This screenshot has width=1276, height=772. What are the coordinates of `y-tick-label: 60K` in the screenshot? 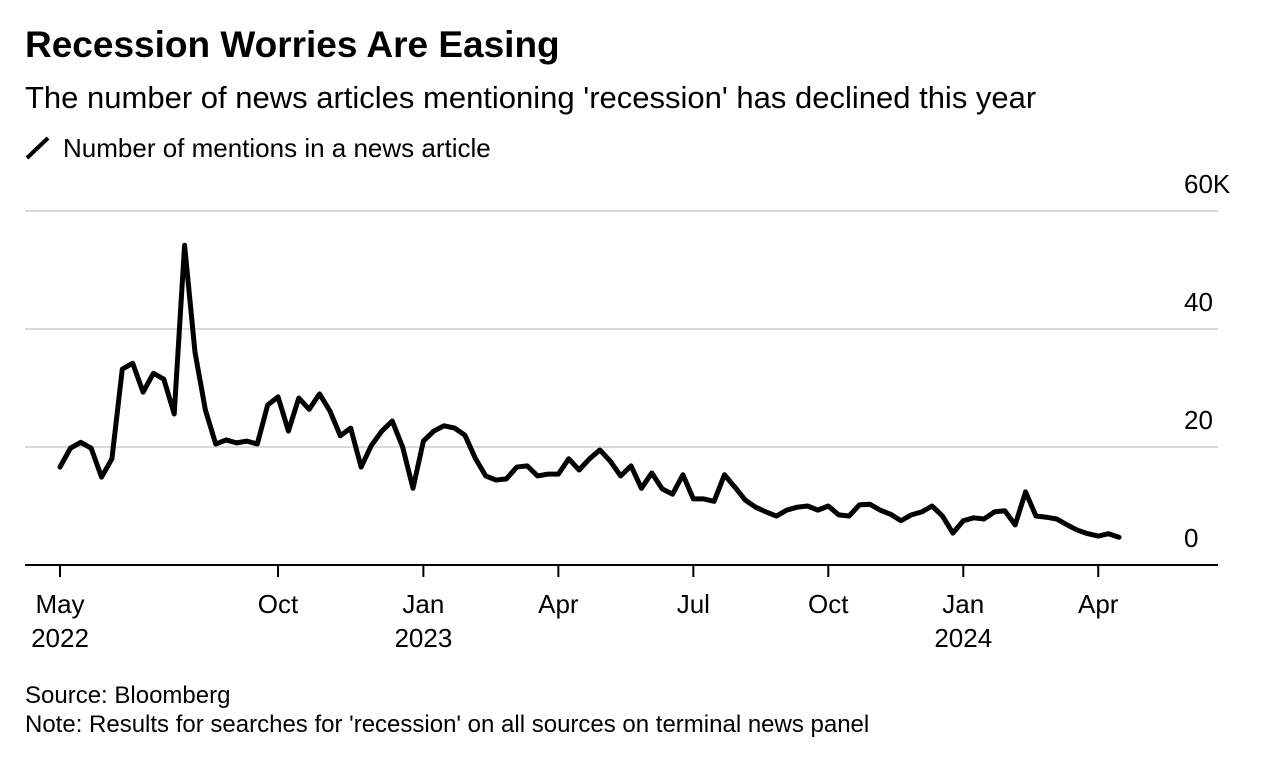 It's located at (1207, 184).